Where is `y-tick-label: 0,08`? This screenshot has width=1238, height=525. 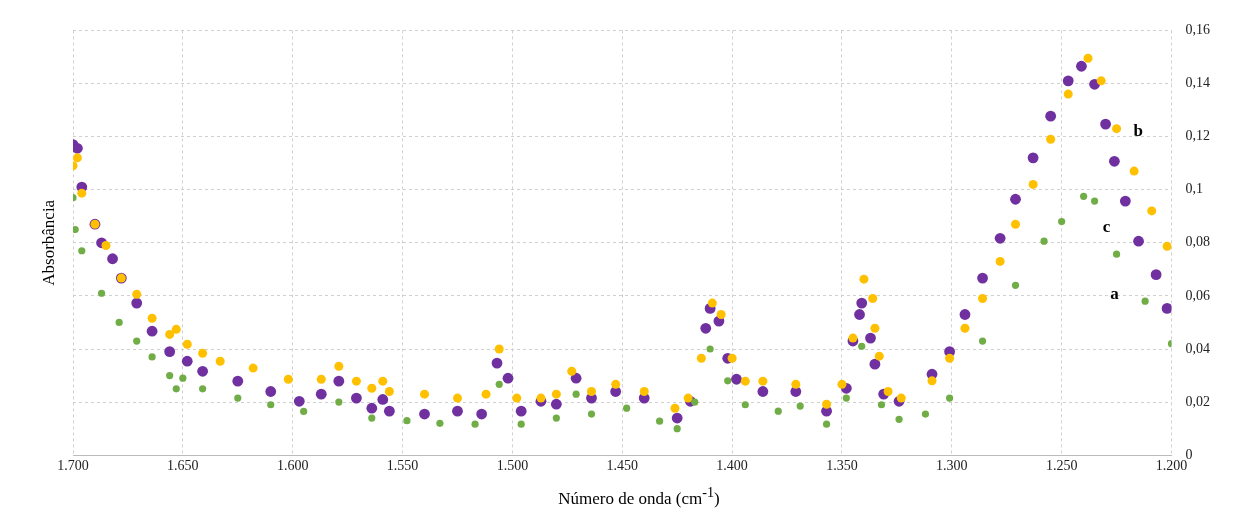
y-tick-label: 0,08 is located at coordinates (1197, 242).